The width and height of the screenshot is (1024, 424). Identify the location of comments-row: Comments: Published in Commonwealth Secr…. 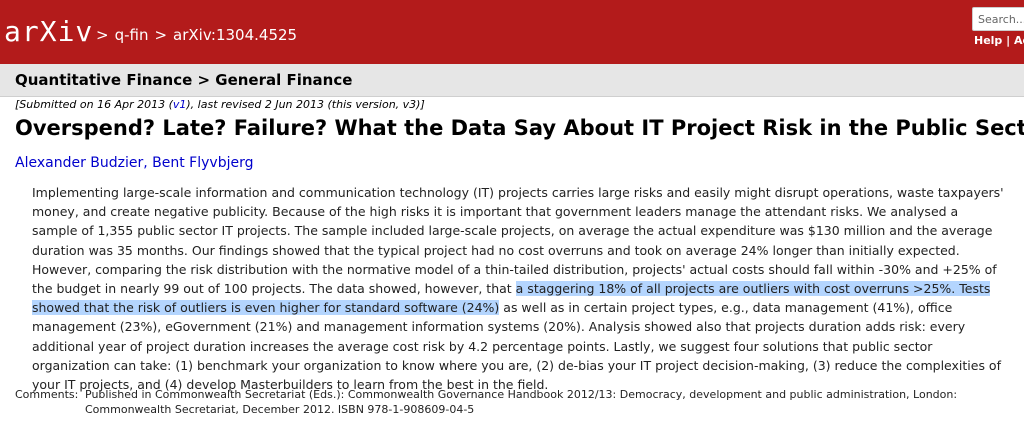
(512, 402).